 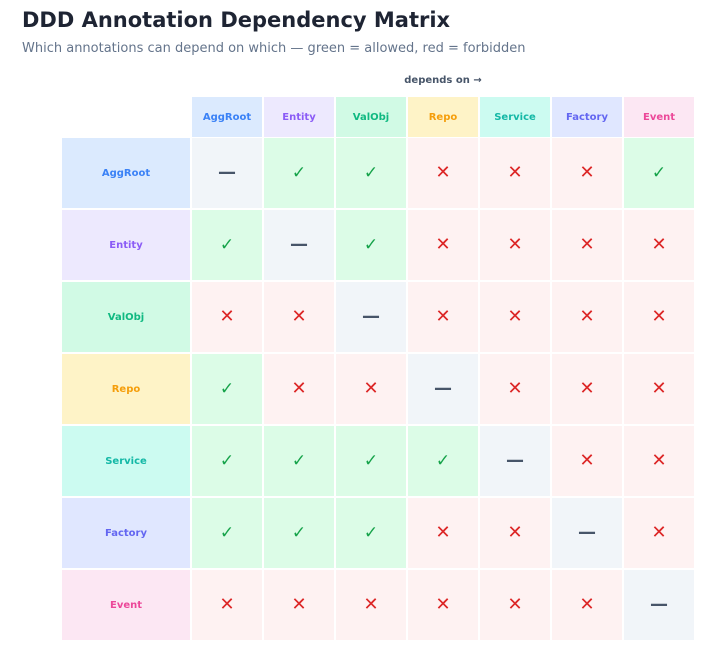 I want to click on matrix-cell-service-event: ✕, so click(x=659, y=461).